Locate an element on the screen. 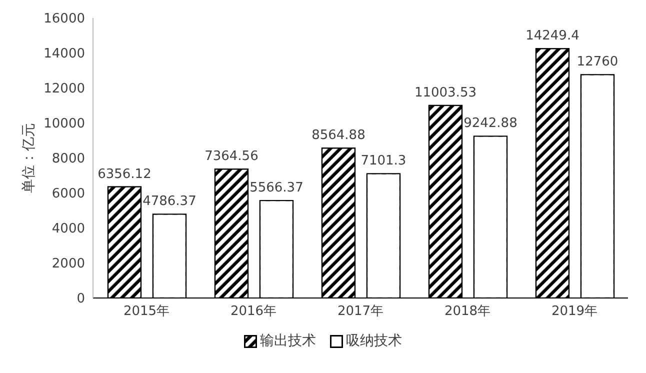 The height and width of the screenshot is (373, 646). data-label: 5566.37 is located at coordinates (277, 188).